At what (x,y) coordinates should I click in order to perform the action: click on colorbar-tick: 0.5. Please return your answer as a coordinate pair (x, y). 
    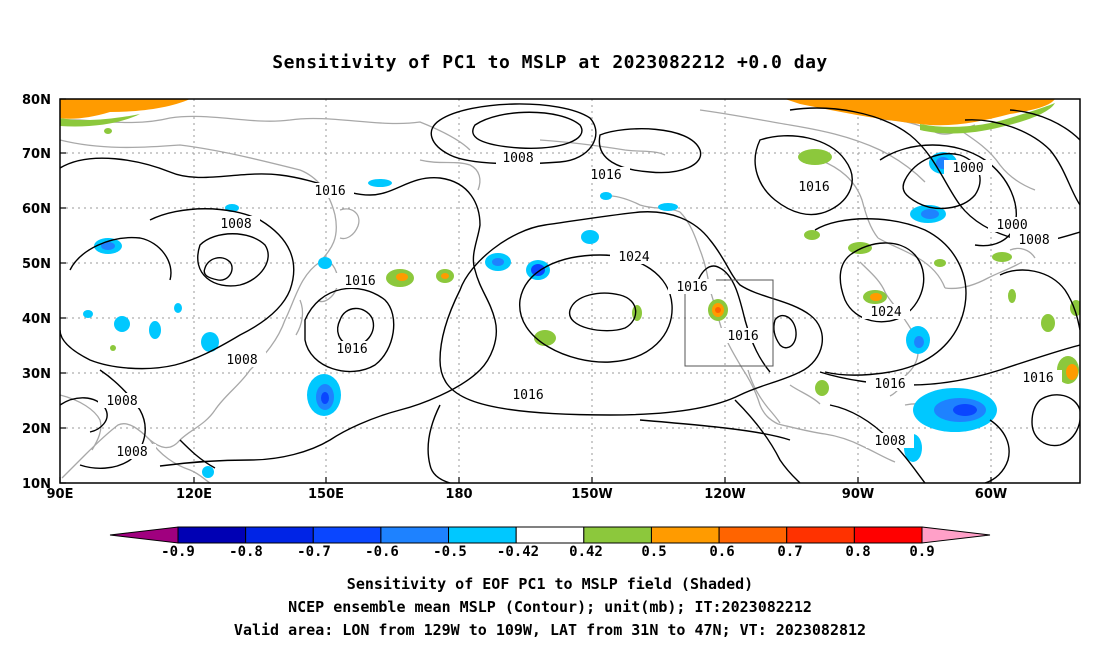
    Looking at the image, I should click on (653, 552).